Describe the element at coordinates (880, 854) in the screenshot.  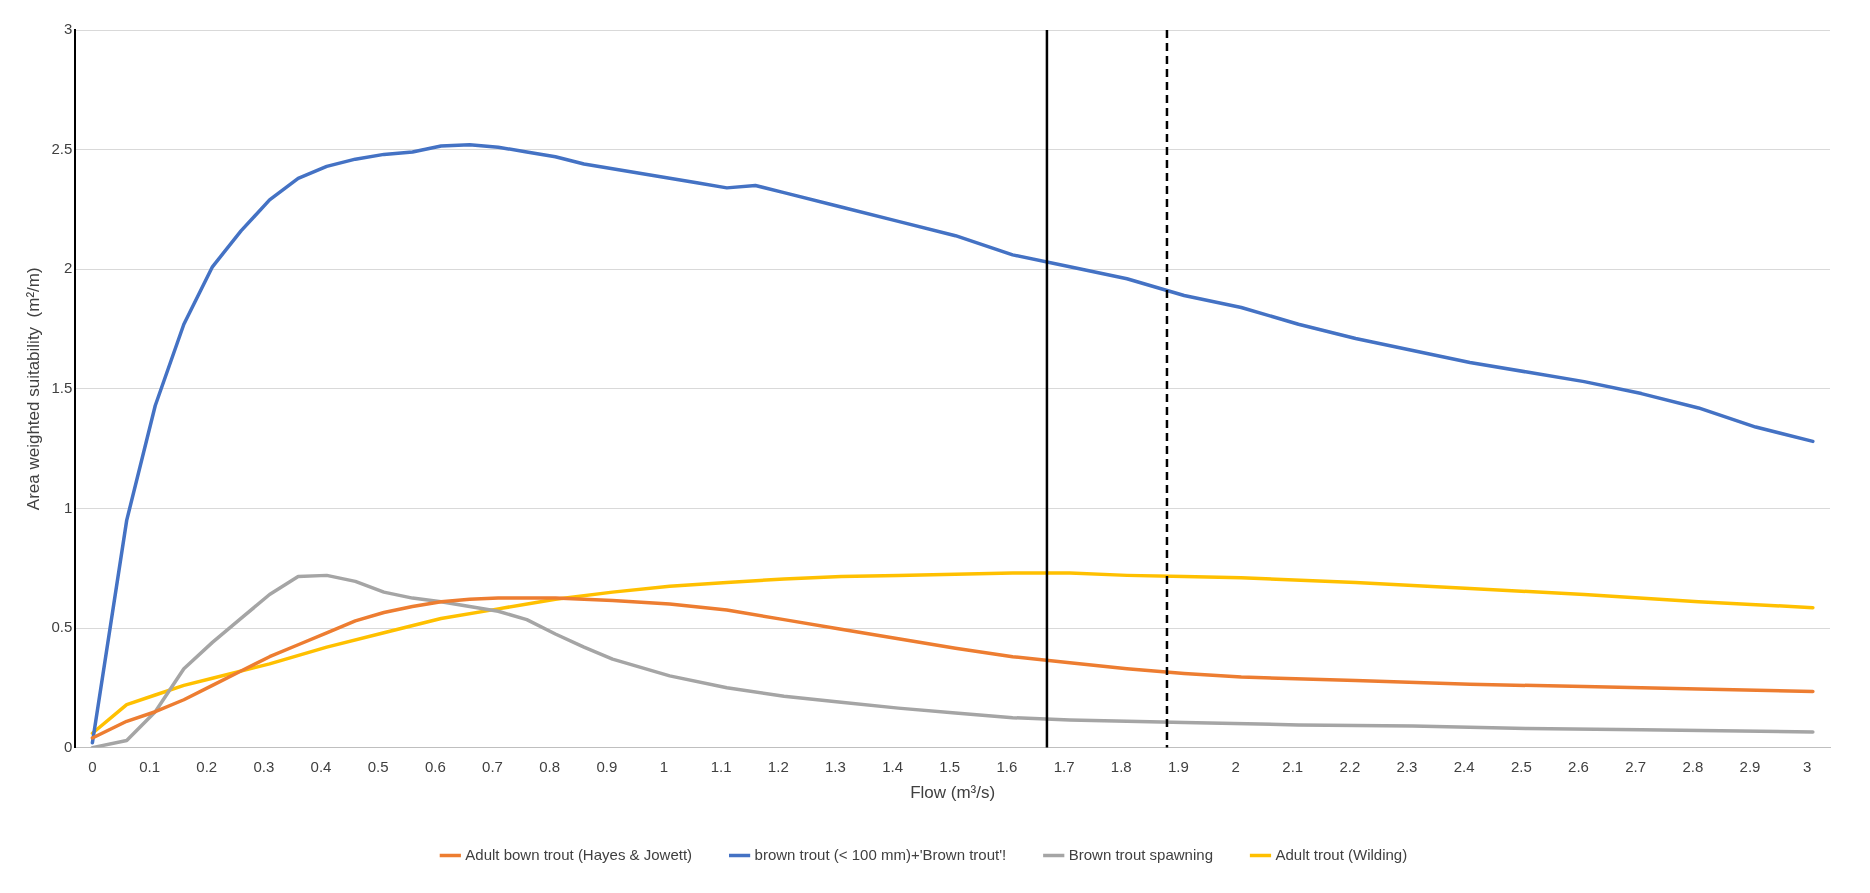
I see `legend-label: brown trout (< 100 mm)+'Brown trout'!` at that location.